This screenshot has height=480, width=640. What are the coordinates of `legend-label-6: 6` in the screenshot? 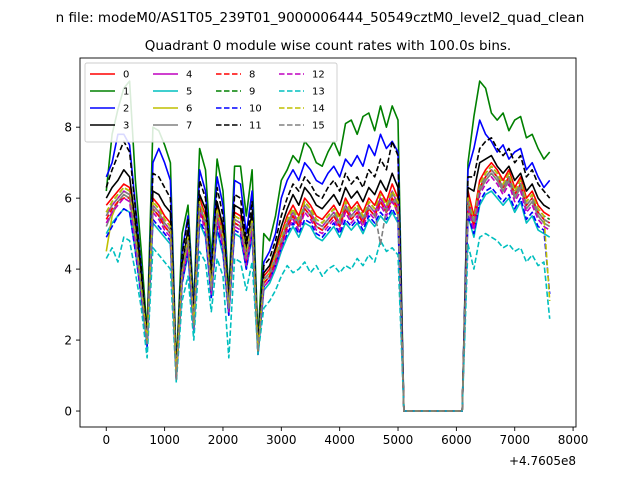 It's located at (189, 109).